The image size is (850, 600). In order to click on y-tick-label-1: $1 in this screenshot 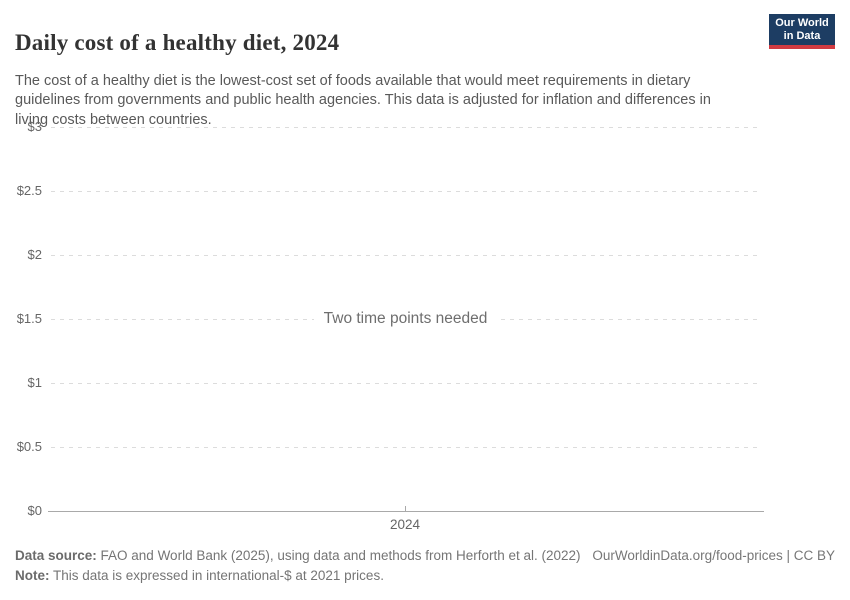, I will do `click(34, 382)`.